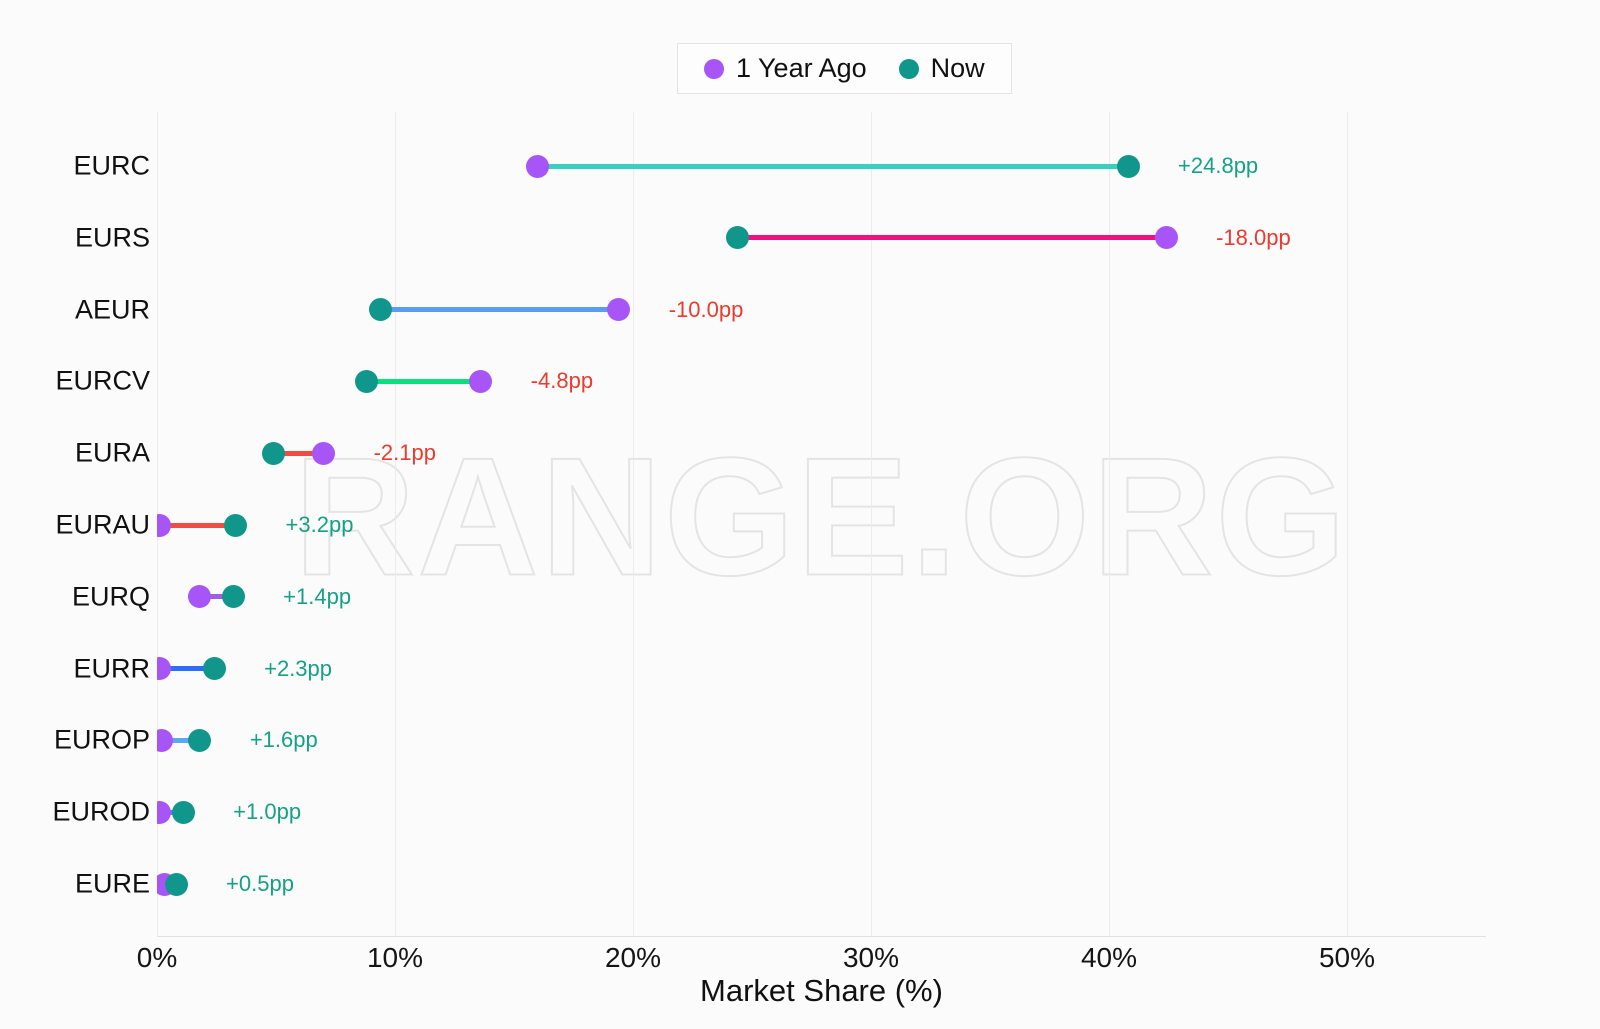 This screenshot has width=1600, height=1029. What do you see at coordinates (395, 957) in the screenshot?
I see `x-tick-label: 10%` at bounding box center [395, 957].